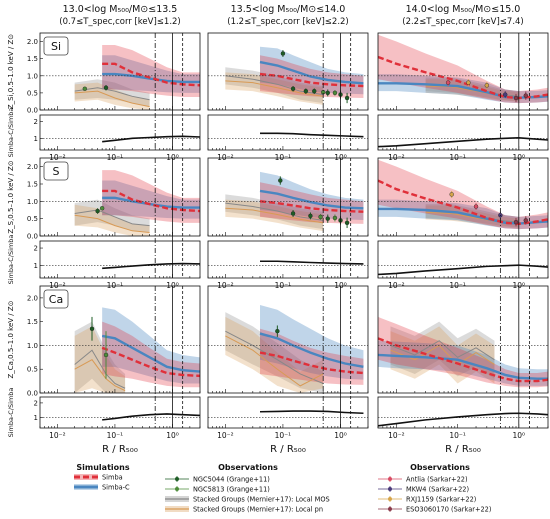 The height and width of the screenshot is (519, 550). Describe the element at coordinates (463, 22) in the screenshot. I see `column-subtitle-3: (2.2≤T_spec,corr [keV]≤7.4)` at that location.